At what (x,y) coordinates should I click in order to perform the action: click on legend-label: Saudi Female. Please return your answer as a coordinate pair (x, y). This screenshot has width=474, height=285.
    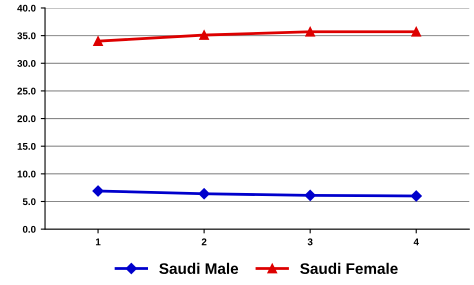
    Looking at the image, I should click on (349, 268).